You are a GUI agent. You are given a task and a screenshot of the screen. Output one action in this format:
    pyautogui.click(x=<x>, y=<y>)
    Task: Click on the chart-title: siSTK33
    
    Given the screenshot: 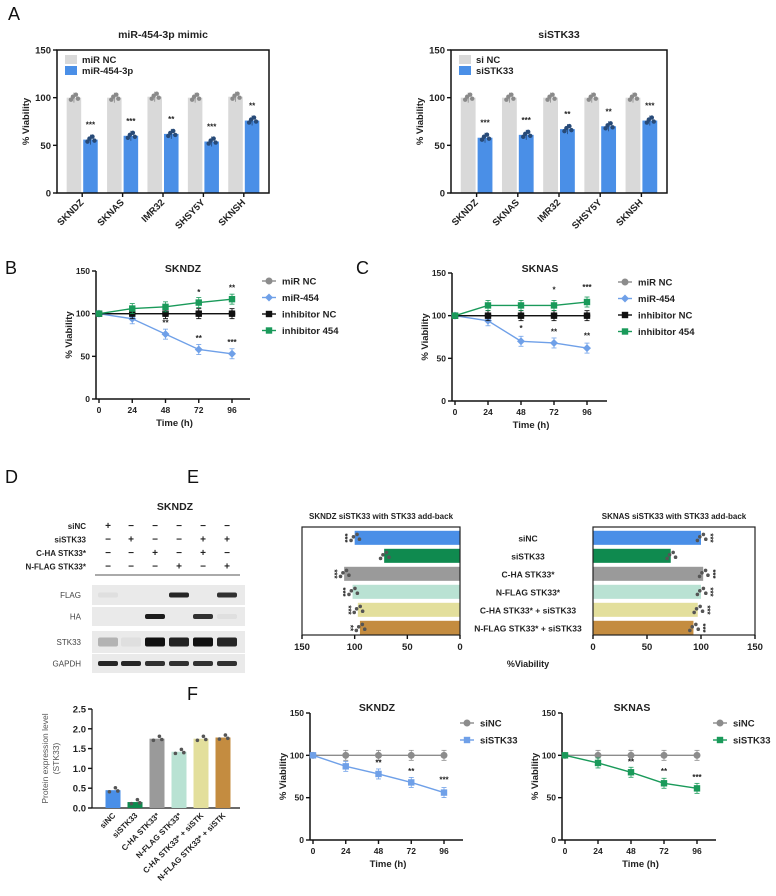 What is the action you would take?
    pyautogui.click(x=559, y=35)
    